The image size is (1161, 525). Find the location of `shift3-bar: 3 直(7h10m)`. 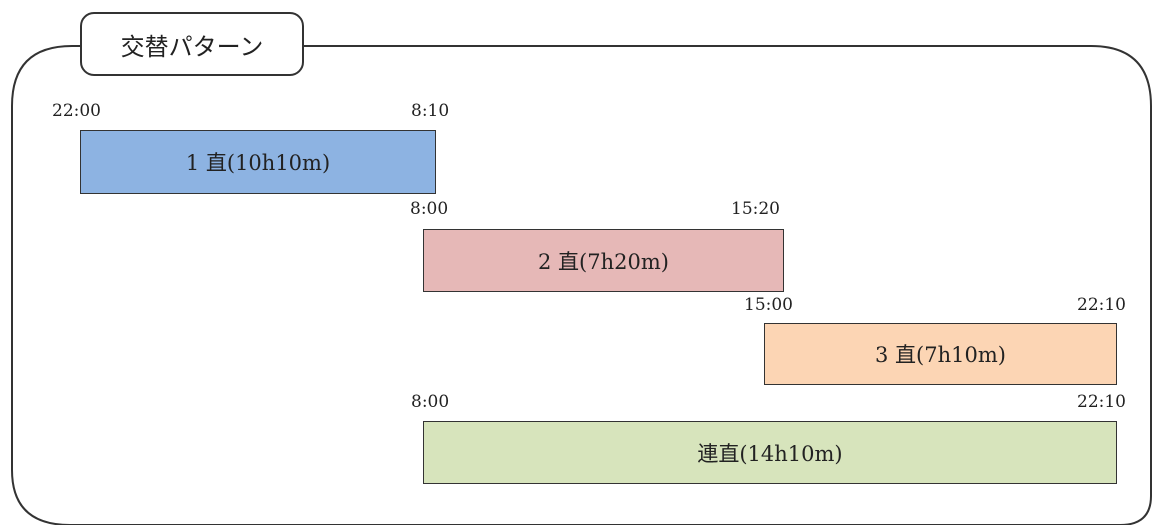

shift3-bar: 3 直(7h10m) is located at coordinates (940, 354).